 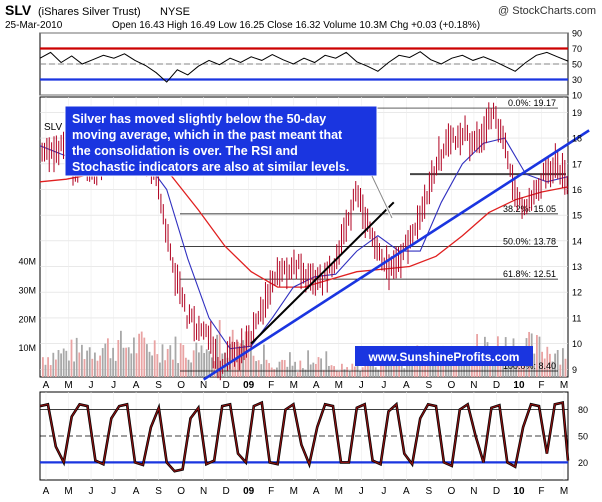 I want to click on price-tick-label: 19, so click(x=577, y=113).